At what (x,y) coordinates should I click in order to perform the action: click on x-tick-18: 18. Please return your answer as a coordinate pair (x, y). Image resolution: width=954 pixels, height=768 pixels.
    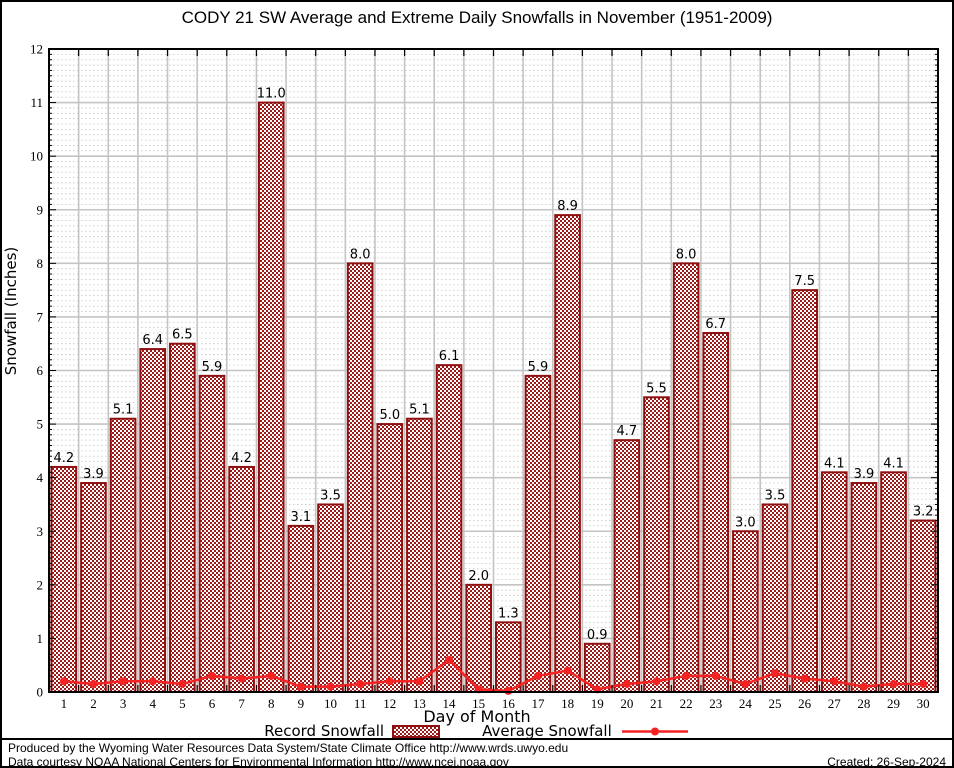
    Looking at the image, I should click on (567, 703).